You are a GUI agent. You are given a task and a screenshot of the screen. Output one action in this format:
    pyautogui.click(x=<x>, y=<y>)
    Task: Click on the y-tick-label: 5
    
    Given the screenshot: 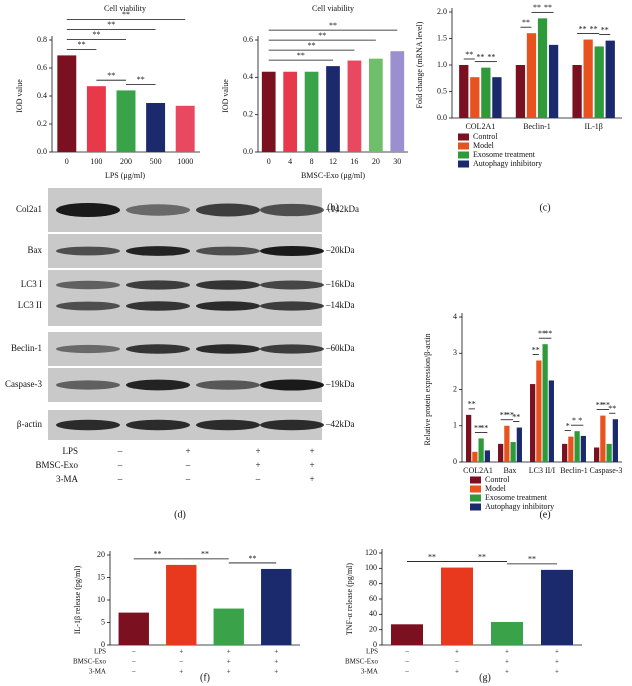 What is the action you would take?
    pyautogui.click(x=103, y=621)
    